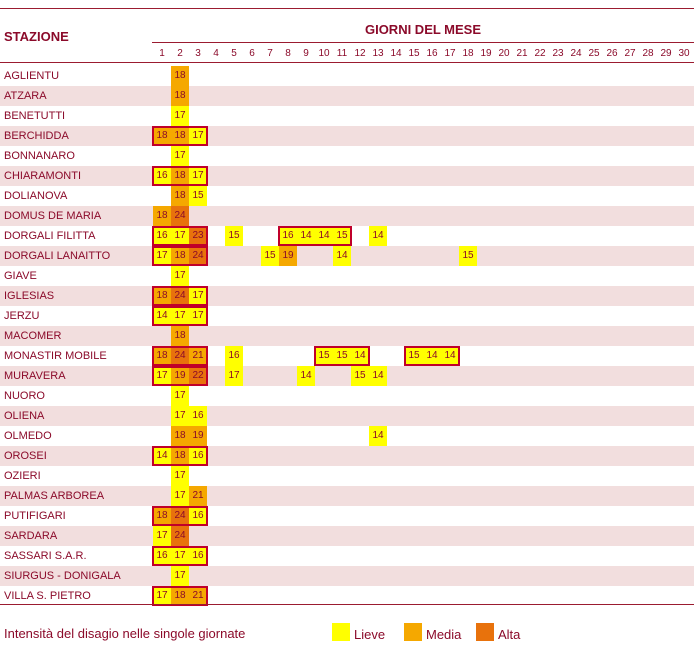 This screenshot has height=661, width=694. Describe the element at coordinates (684, 53) in the screenshot. I see `day-number: 30` at that location.